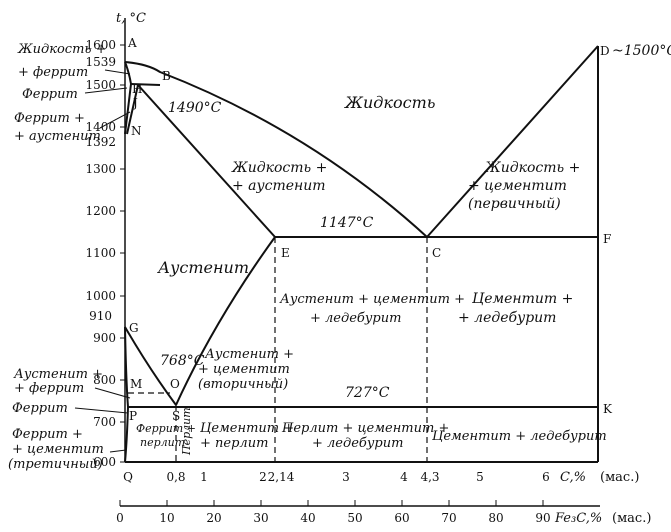 Image resolution: width=671 pixels, height=532 pixels. I want to click on temp-mo: 768°C, so click(182, 361).